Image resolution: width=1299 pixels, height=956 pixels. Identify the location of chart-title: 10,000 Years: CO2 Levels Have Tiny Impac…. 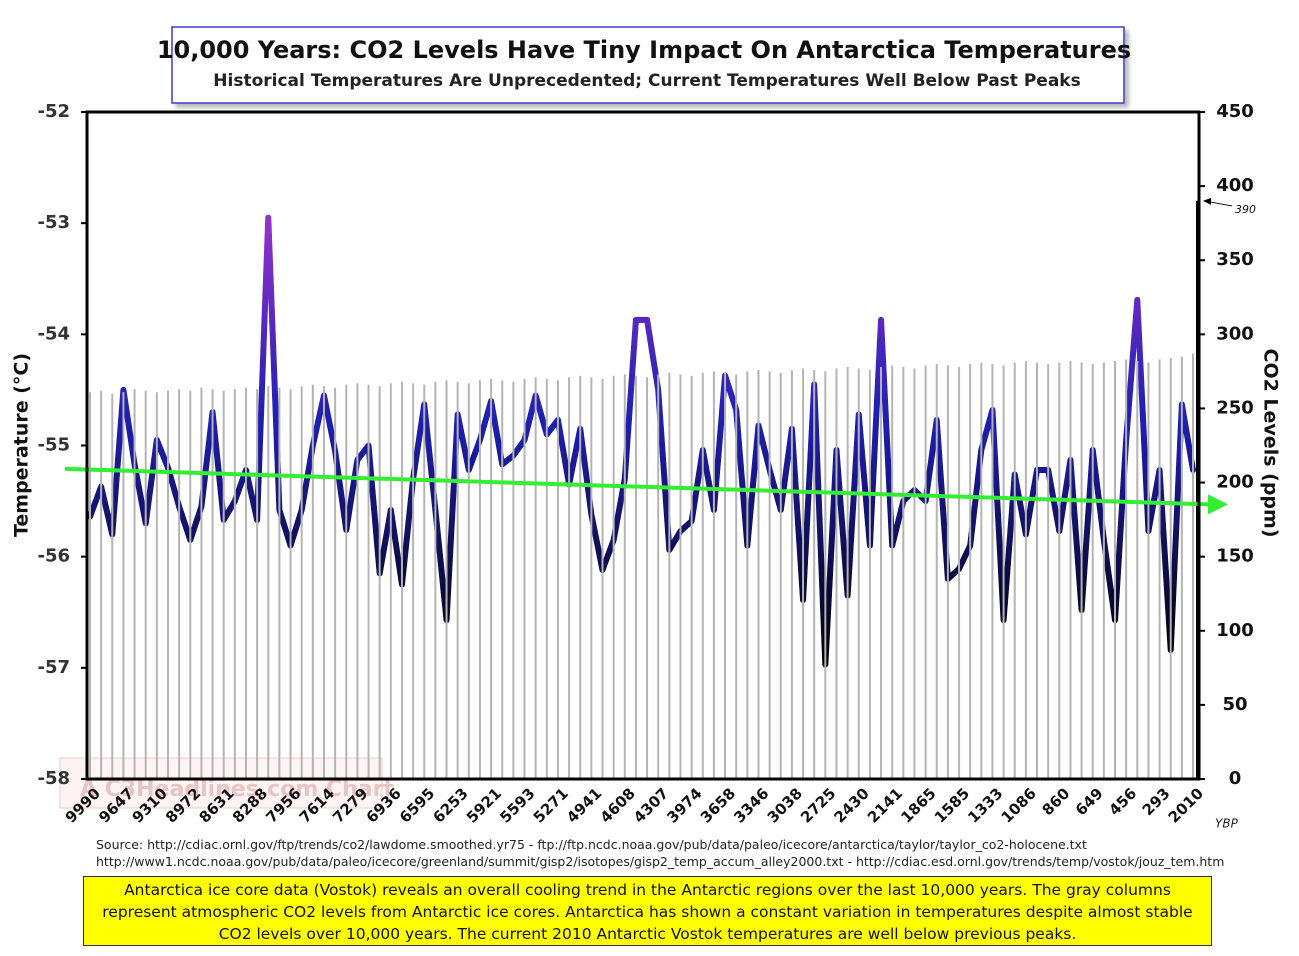
(644, 50).